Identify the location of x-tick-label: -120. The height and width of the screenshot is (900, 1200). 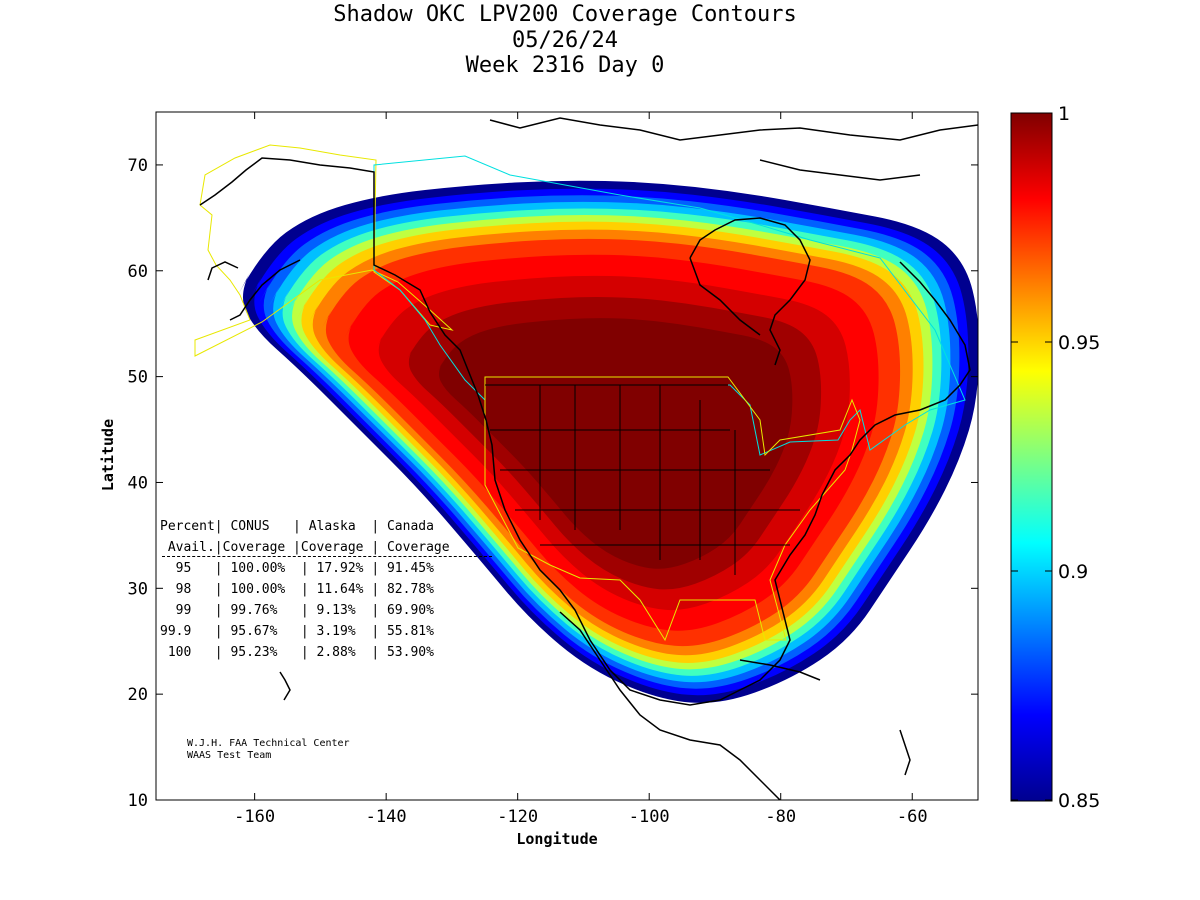
(517, 817).